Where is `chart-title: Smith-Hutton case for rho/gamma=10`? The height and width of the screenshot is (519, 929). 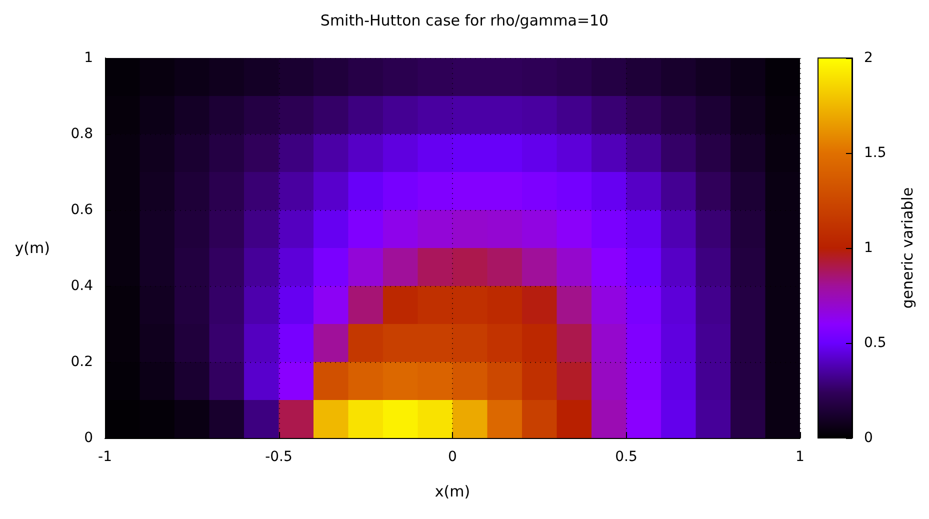 chart-title: Smith-Hutton case for rho/gamma=10 is located at coordinates (464, 21).